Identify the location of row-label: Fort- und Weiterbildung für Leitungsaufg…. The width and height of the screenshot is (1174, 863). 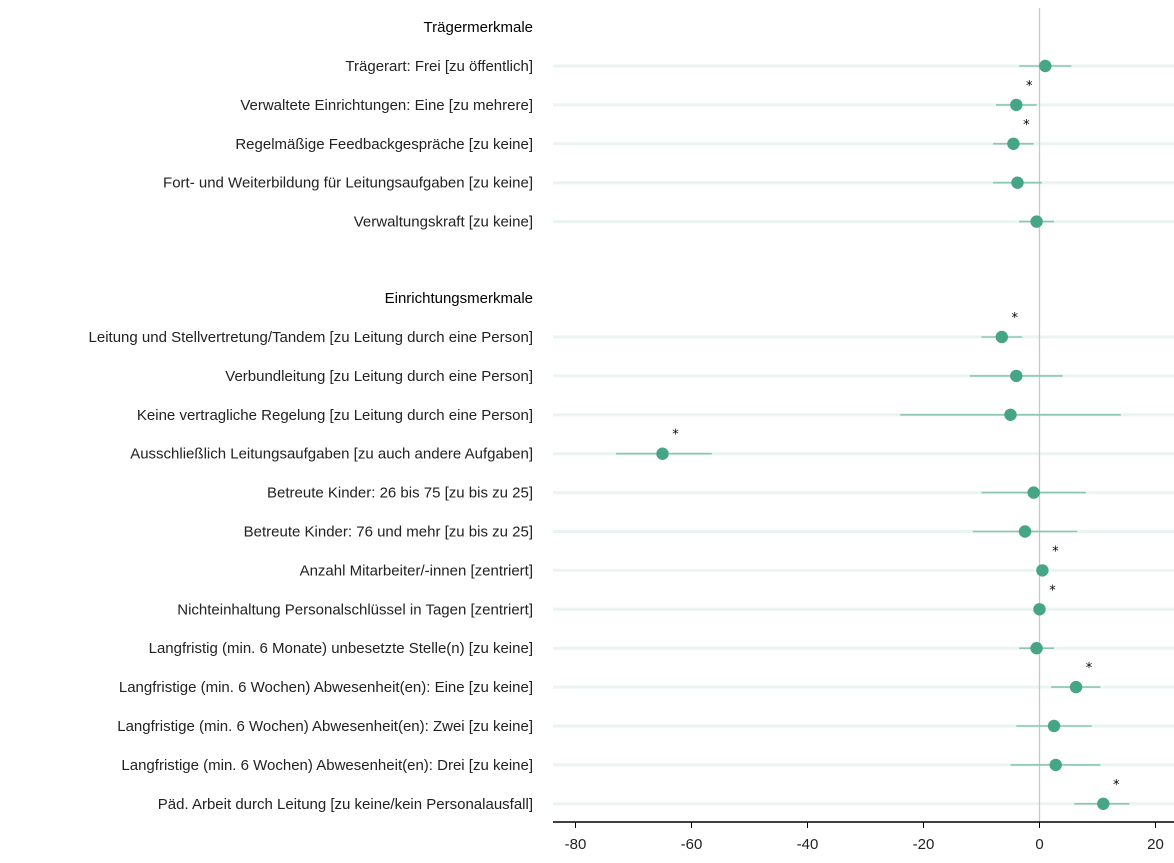
(348, 183).